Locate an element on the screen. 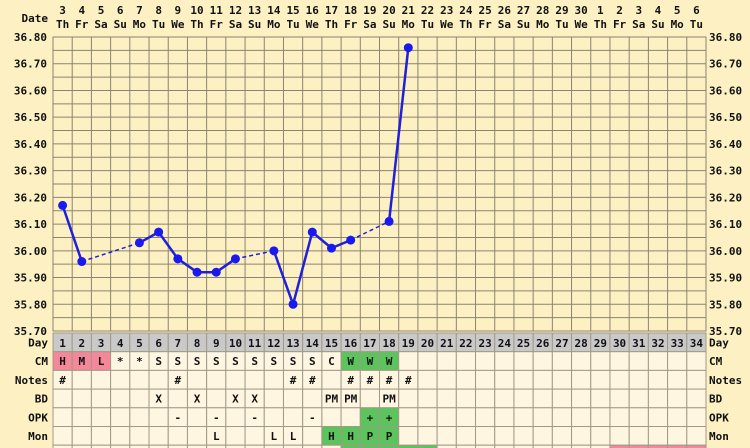  notes-value: # is located at coordinates (312, 380).